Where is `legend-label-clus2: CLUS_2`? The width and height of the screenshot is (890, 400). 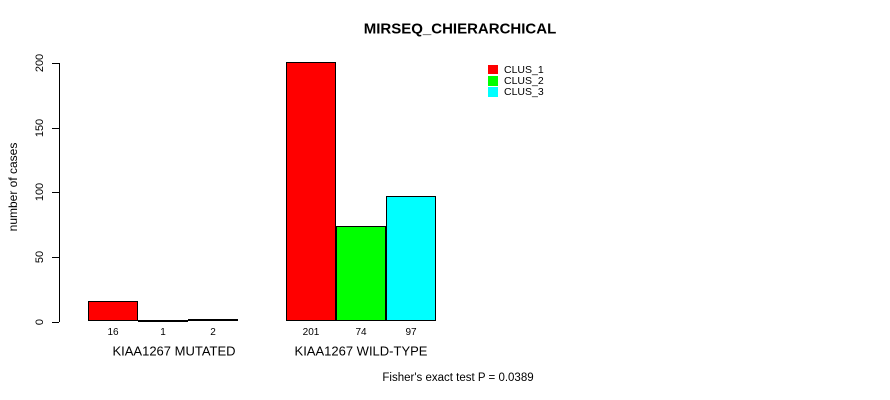 legend-label-clus2: CLUS_2 is located at coordinates (524, 80).